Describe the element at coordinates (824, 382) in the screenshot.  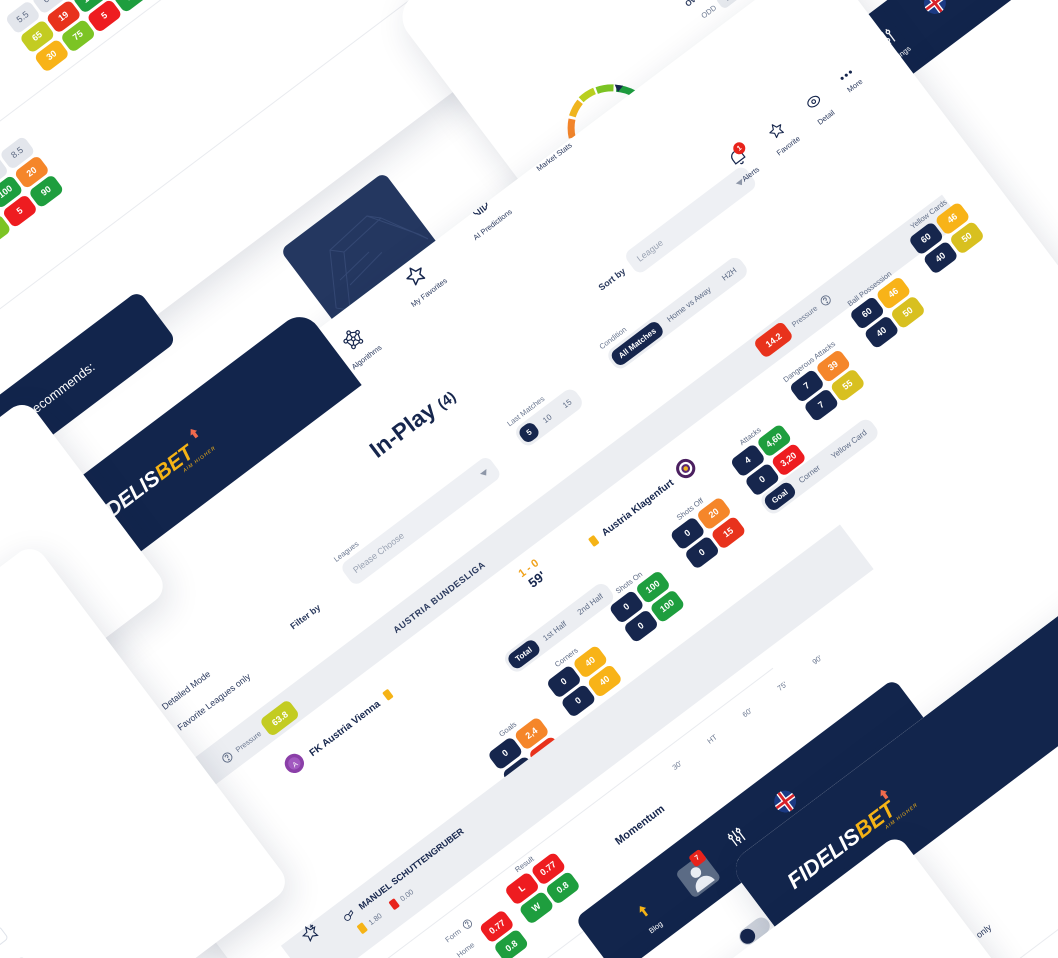
I see `stat-dangerous-attacks: Dangerous Attacks 7 39 7 55` at that location.